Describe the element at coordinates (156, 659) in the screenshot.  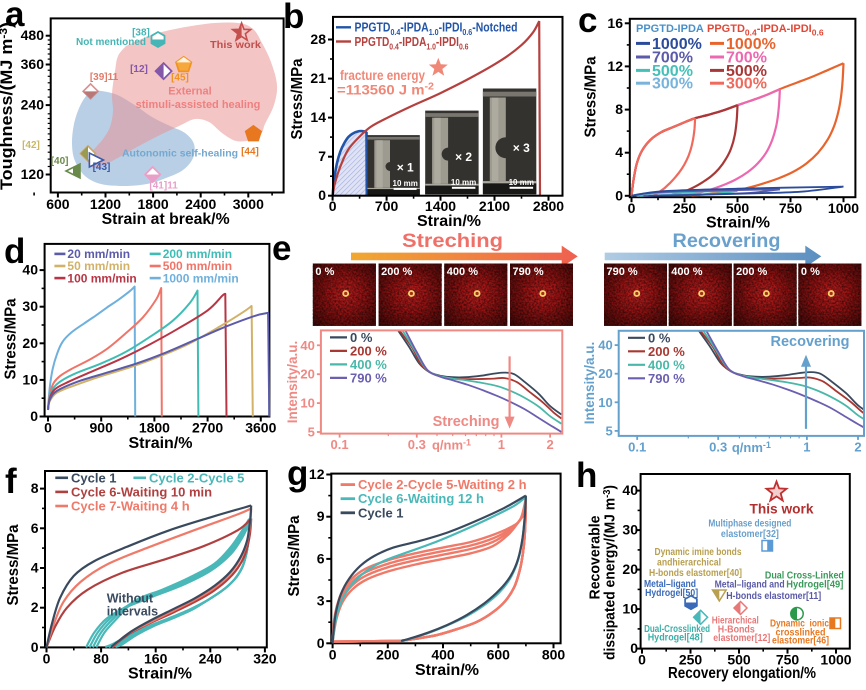
I see `svg-text: 160` at that location.